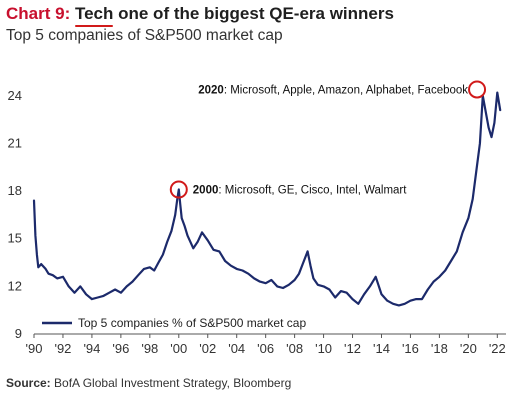 This screenshot has width=529, height=402. Describe the element at coordinates (62, 348) in the screenshot. I see `x-tick-label: '92` at that location.